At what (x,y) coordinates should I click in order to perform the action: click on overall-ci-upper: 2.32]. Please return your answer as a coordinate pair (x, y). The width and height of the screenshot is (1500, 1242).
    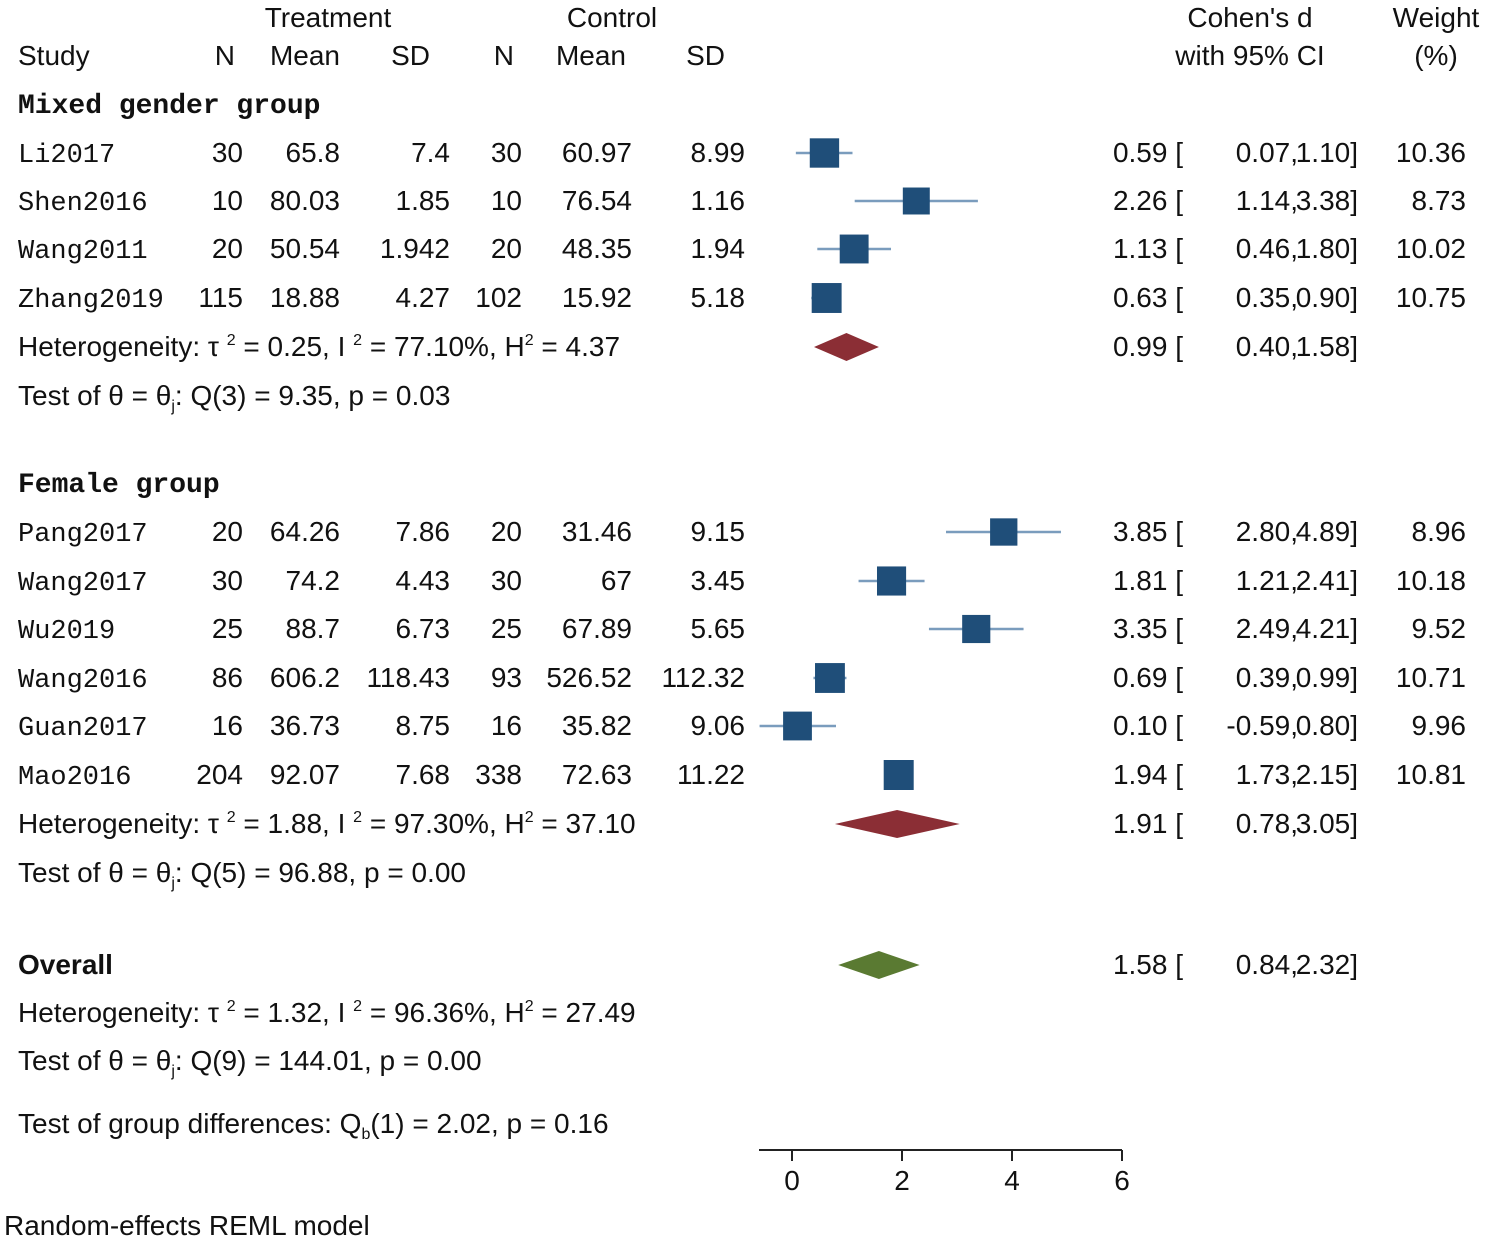
    Looking at the image, I should click on (1327, 964).